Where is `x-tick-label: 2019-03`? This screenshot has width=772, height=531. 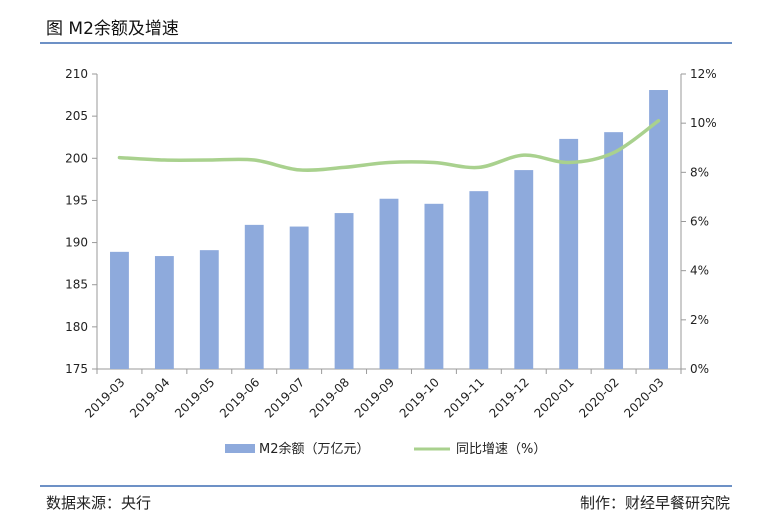 x-tick-label: 2019-03 is located at coordinates (104, 397).